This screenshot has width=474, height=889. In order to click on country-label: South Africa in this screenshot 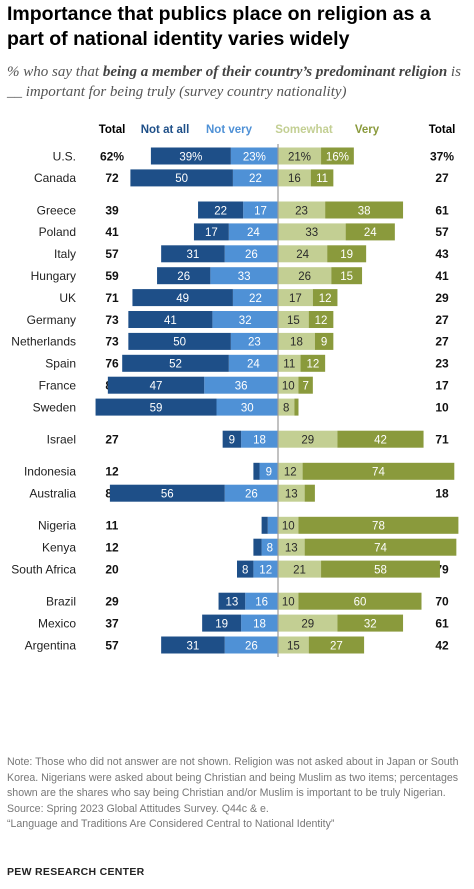, I will do `click(43, 569)`.